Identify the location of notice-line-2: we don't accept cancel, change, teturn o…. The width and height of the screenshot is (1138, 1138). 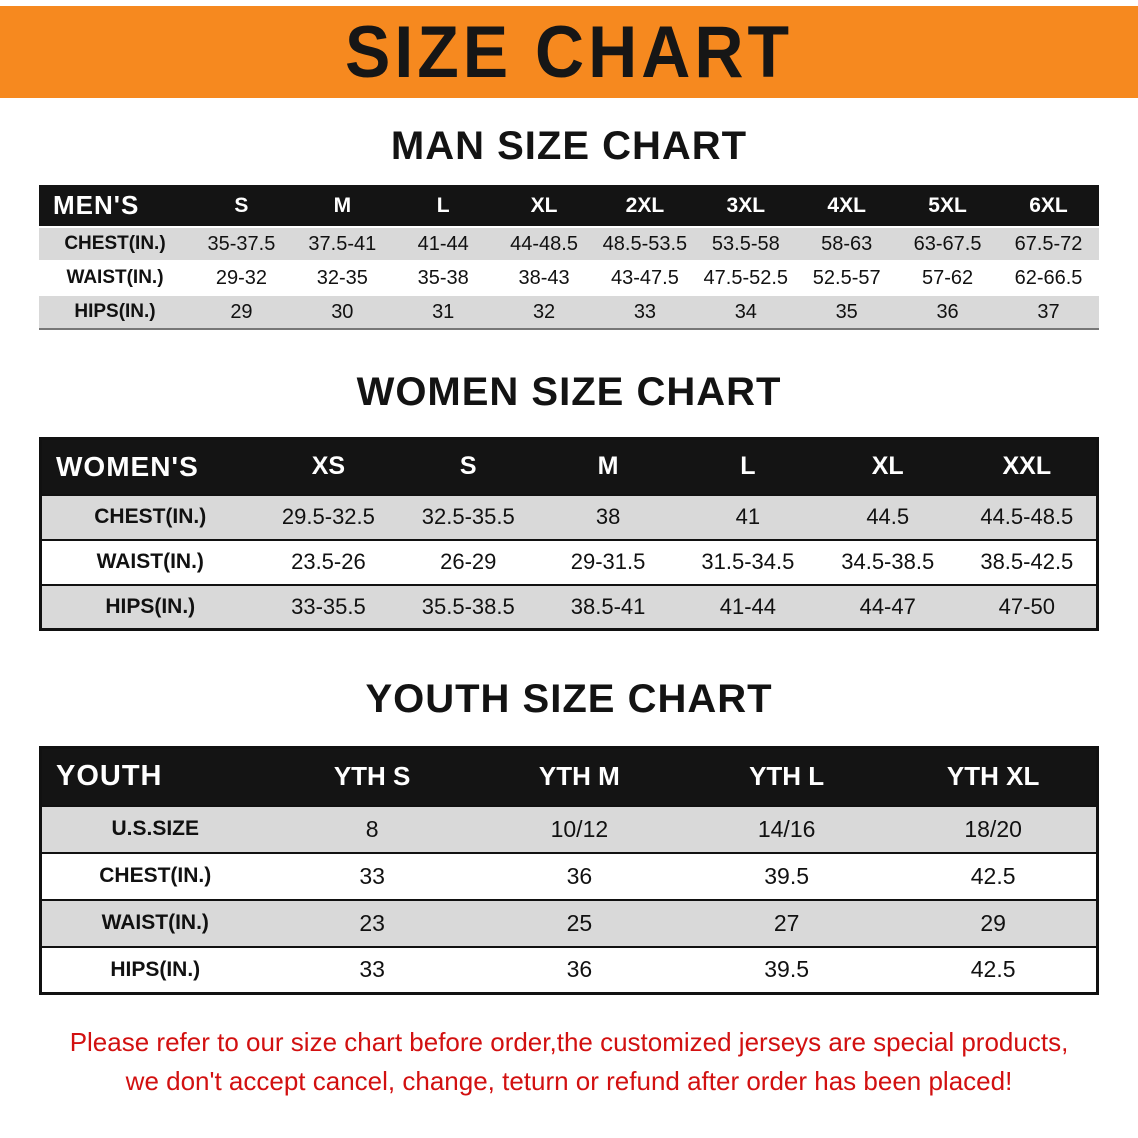
(569, 1081).